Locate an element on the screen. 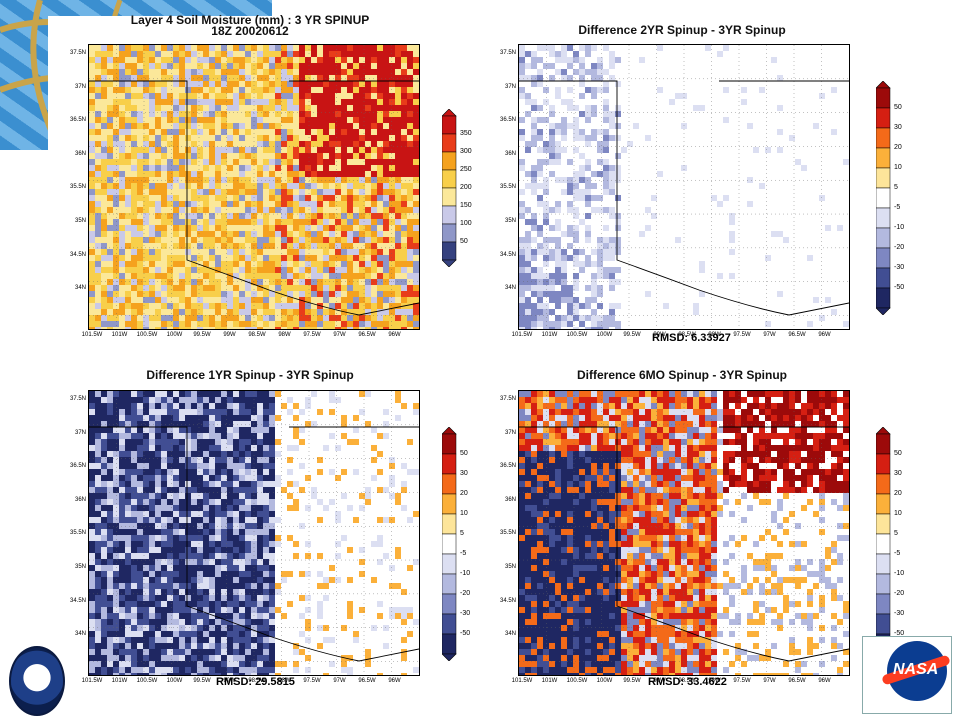 This screenshot has width=960, height=720. mission-seal-logo is located at coordinates (37, 681).